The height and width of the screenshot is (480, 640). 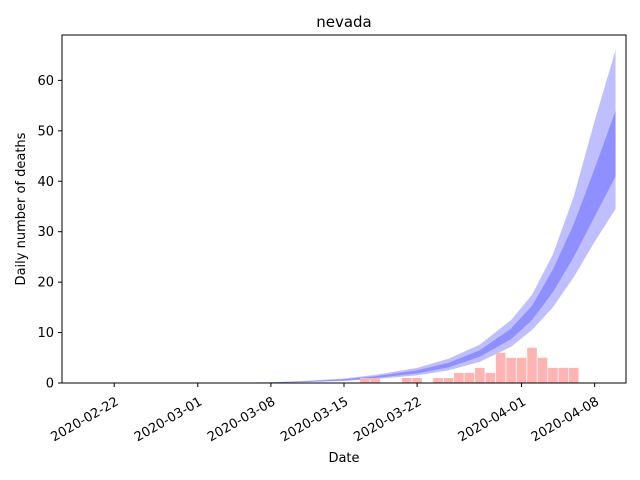 What do you see at coordinates (84, 419) in the screenshot?
I see `x-tick-label: 2020-02-22` at bounding box center [84, 419].